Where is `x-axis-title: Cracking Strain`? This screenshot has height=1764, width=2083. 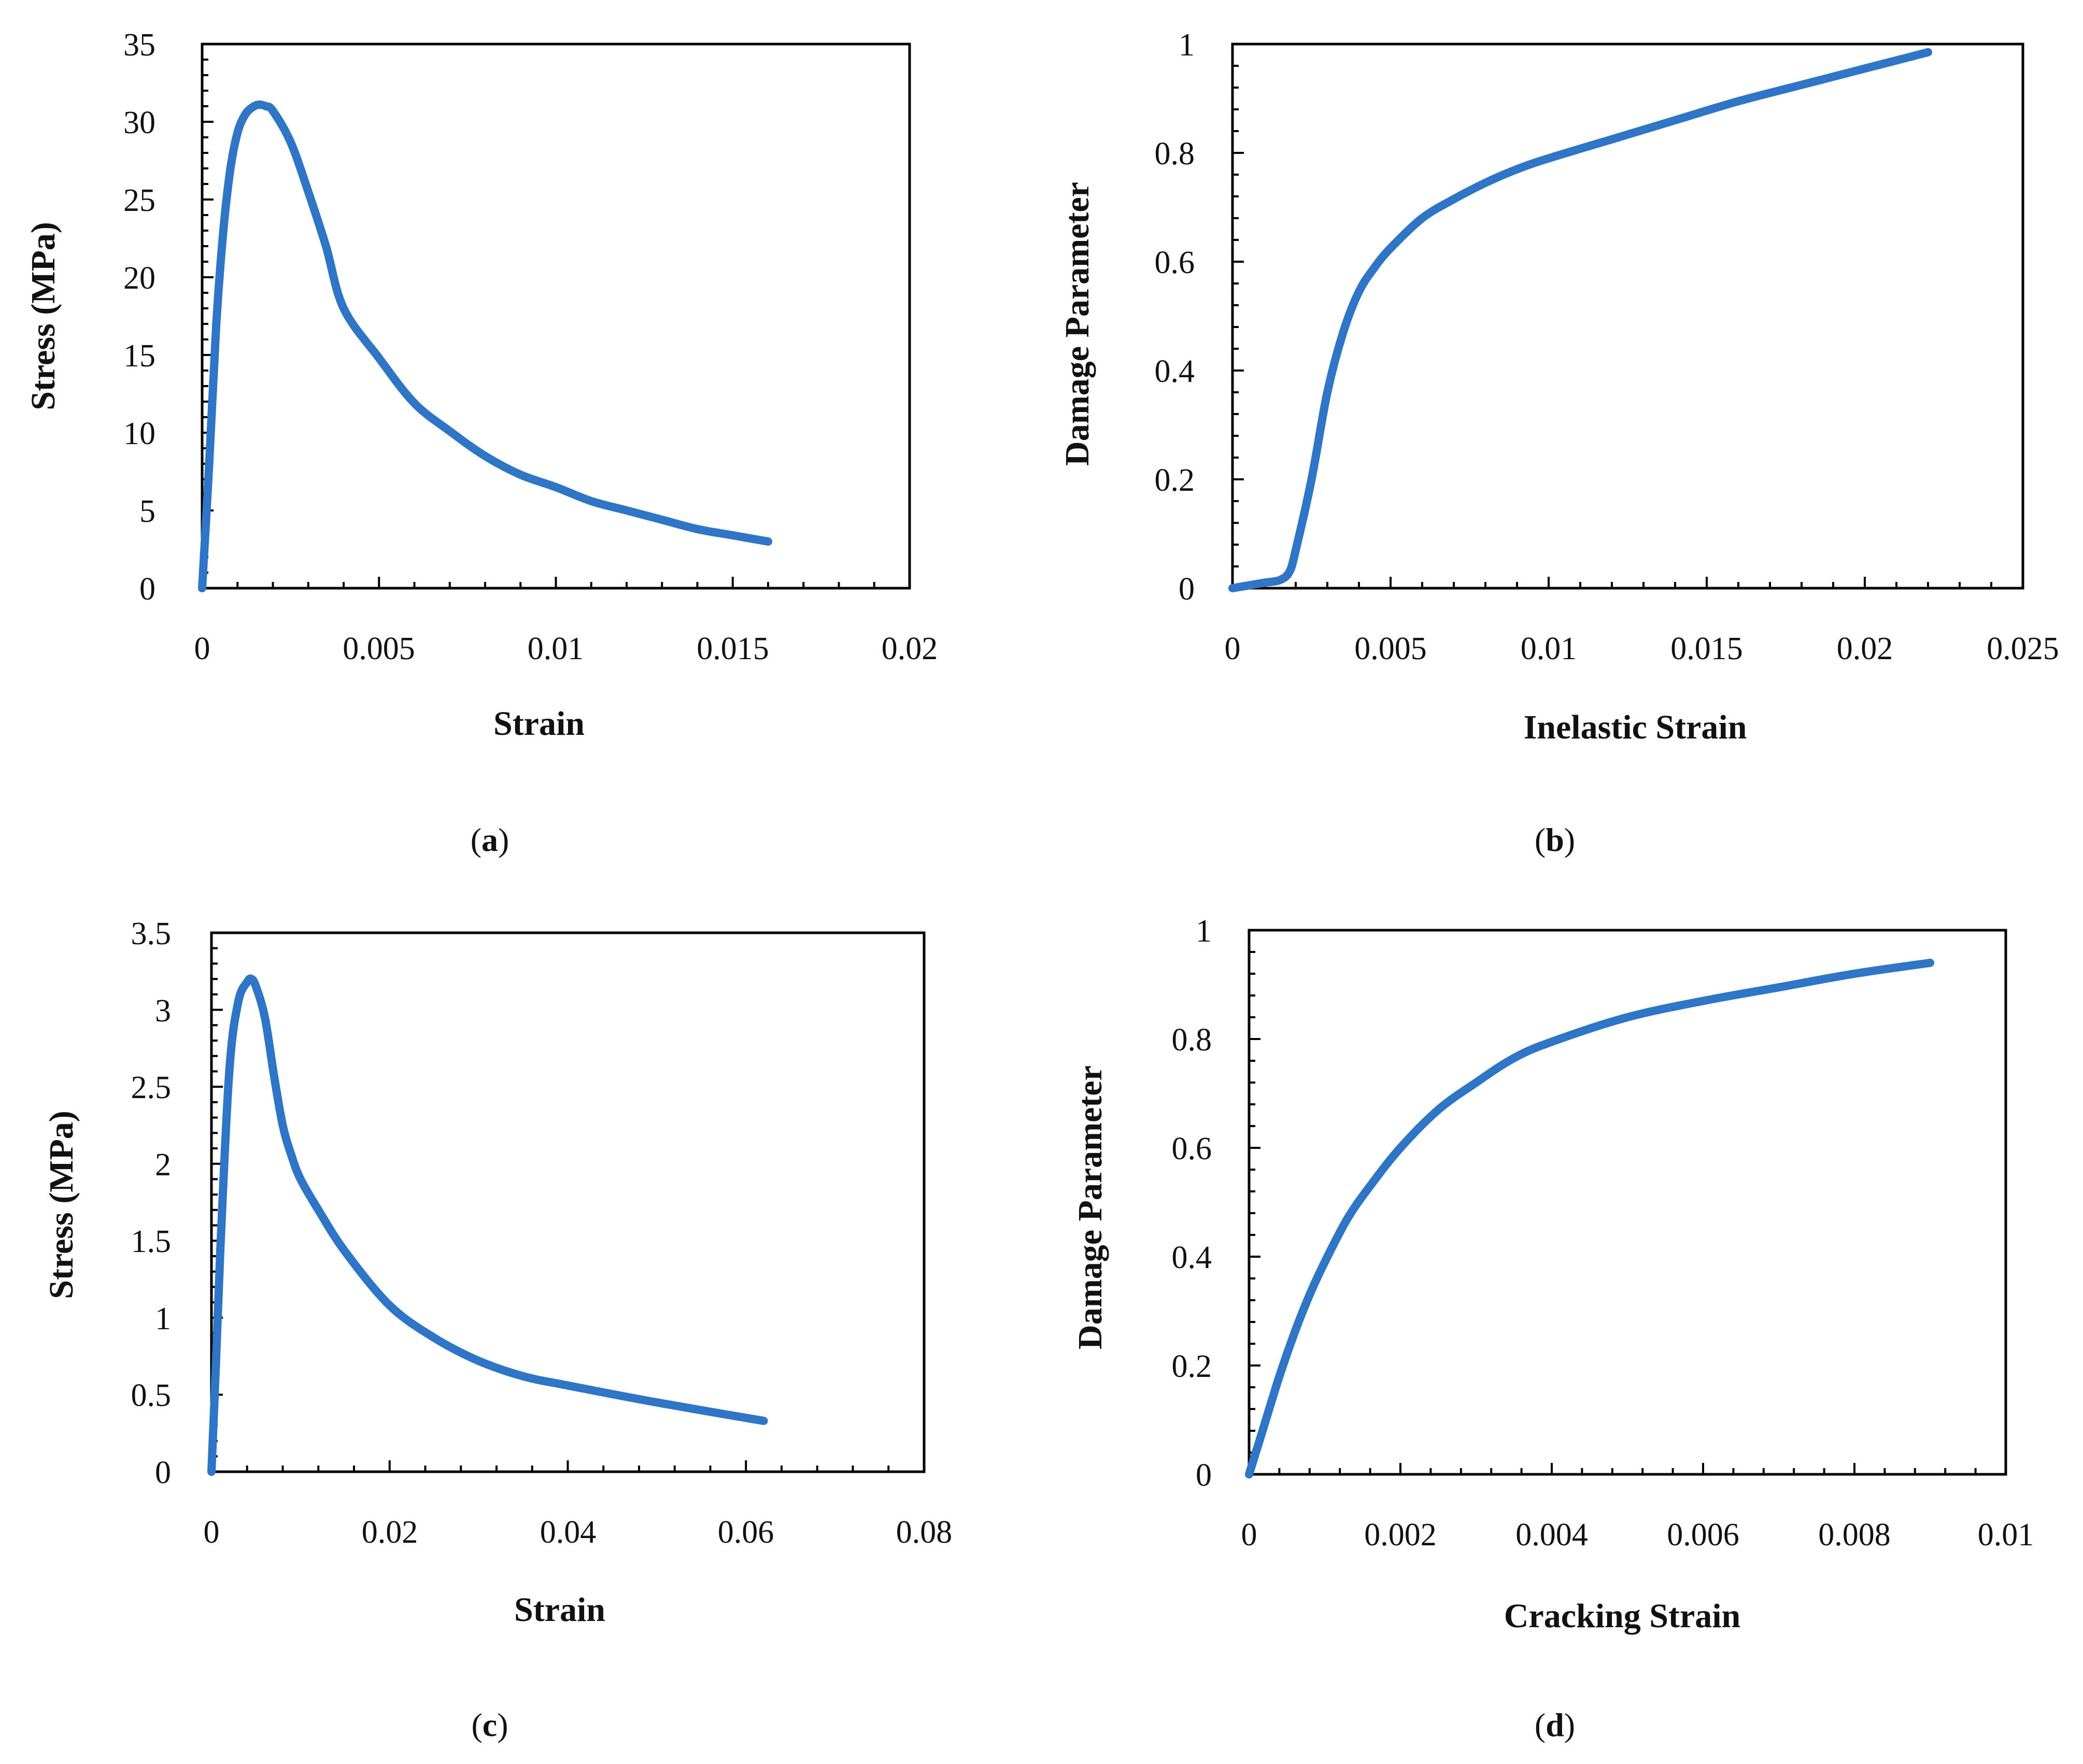 x-axis-title: Cracking Strain is located at coordinates (1623, 1616).